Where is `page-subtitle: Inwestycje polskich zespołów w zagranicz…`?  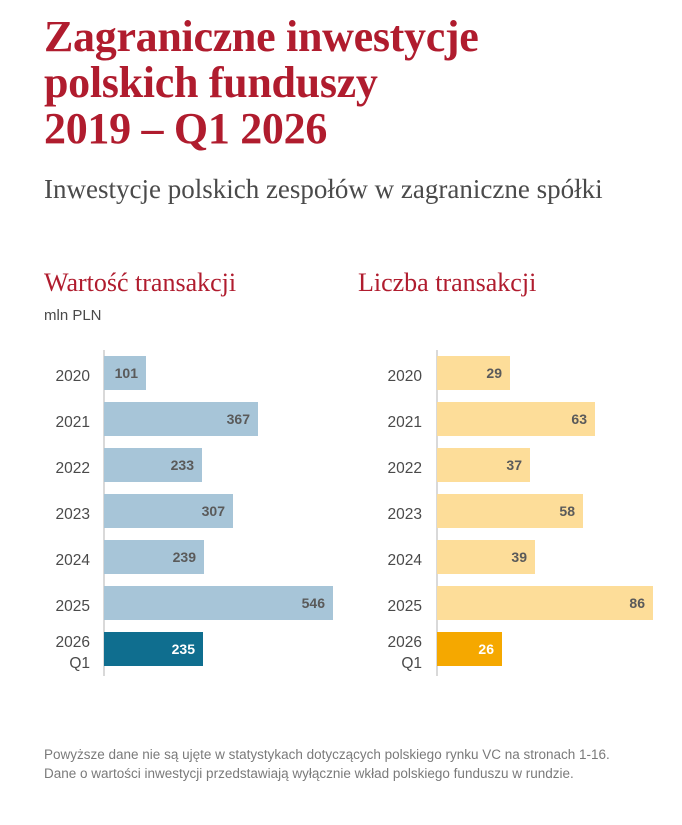
page-subtitle: Inwestycje polskich zespołów w zagranicz… is located at coordinates (323, 189).